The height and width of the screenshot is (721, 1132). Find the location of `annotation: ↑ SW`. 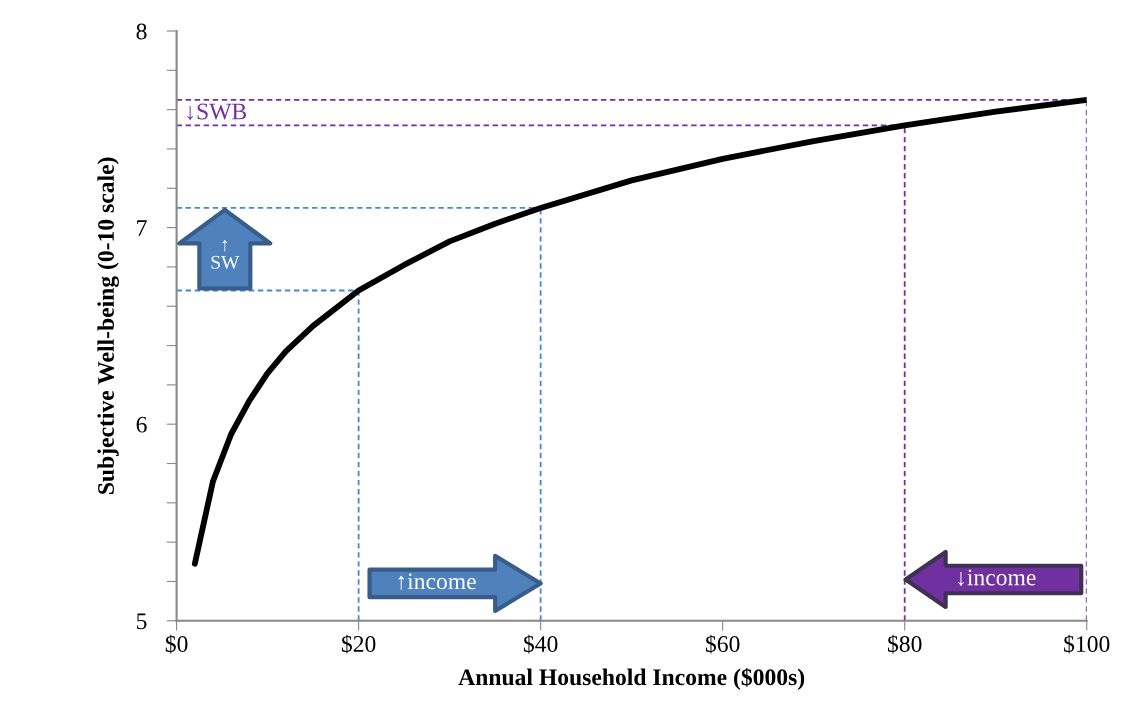

annotation: ↑ SW is located at coordinates (225, 254).